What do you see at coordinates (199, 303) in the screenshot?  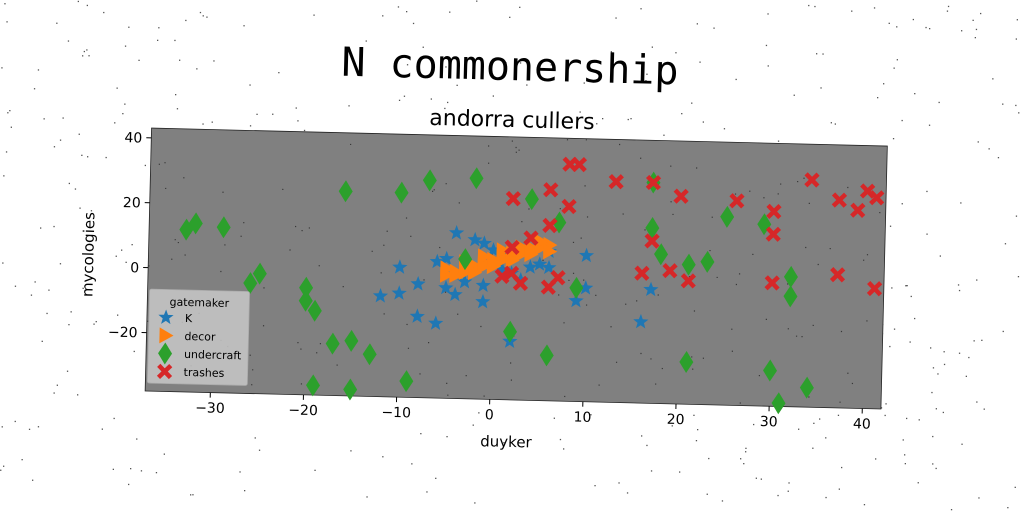 I see `legend-title: gatemaker` at bounding box center [199, 303].